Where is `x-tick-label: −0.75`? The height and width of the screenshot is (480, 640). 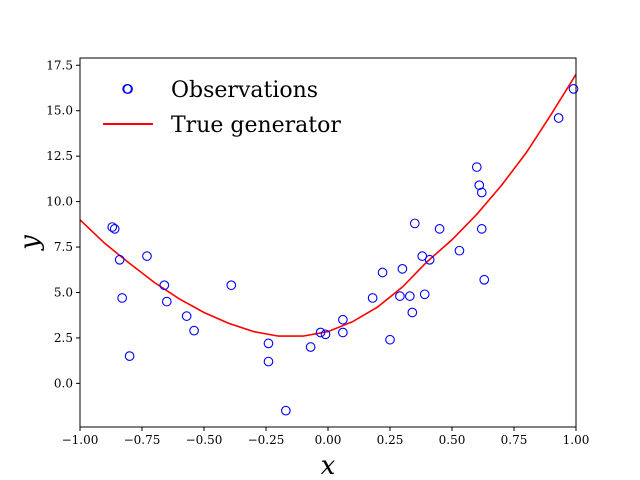
x-tick-label: −0.75 is located at coordinates (142, 440).